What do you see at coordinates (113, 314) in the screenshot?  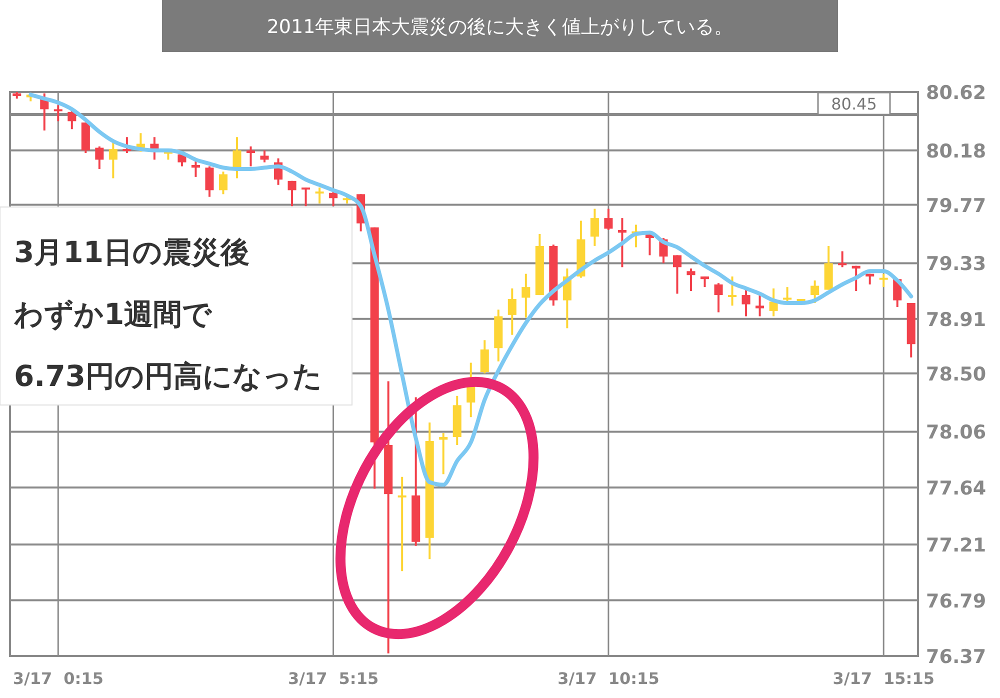 I see `annotation: わずか1週間で` at bounding box center [113, 314].